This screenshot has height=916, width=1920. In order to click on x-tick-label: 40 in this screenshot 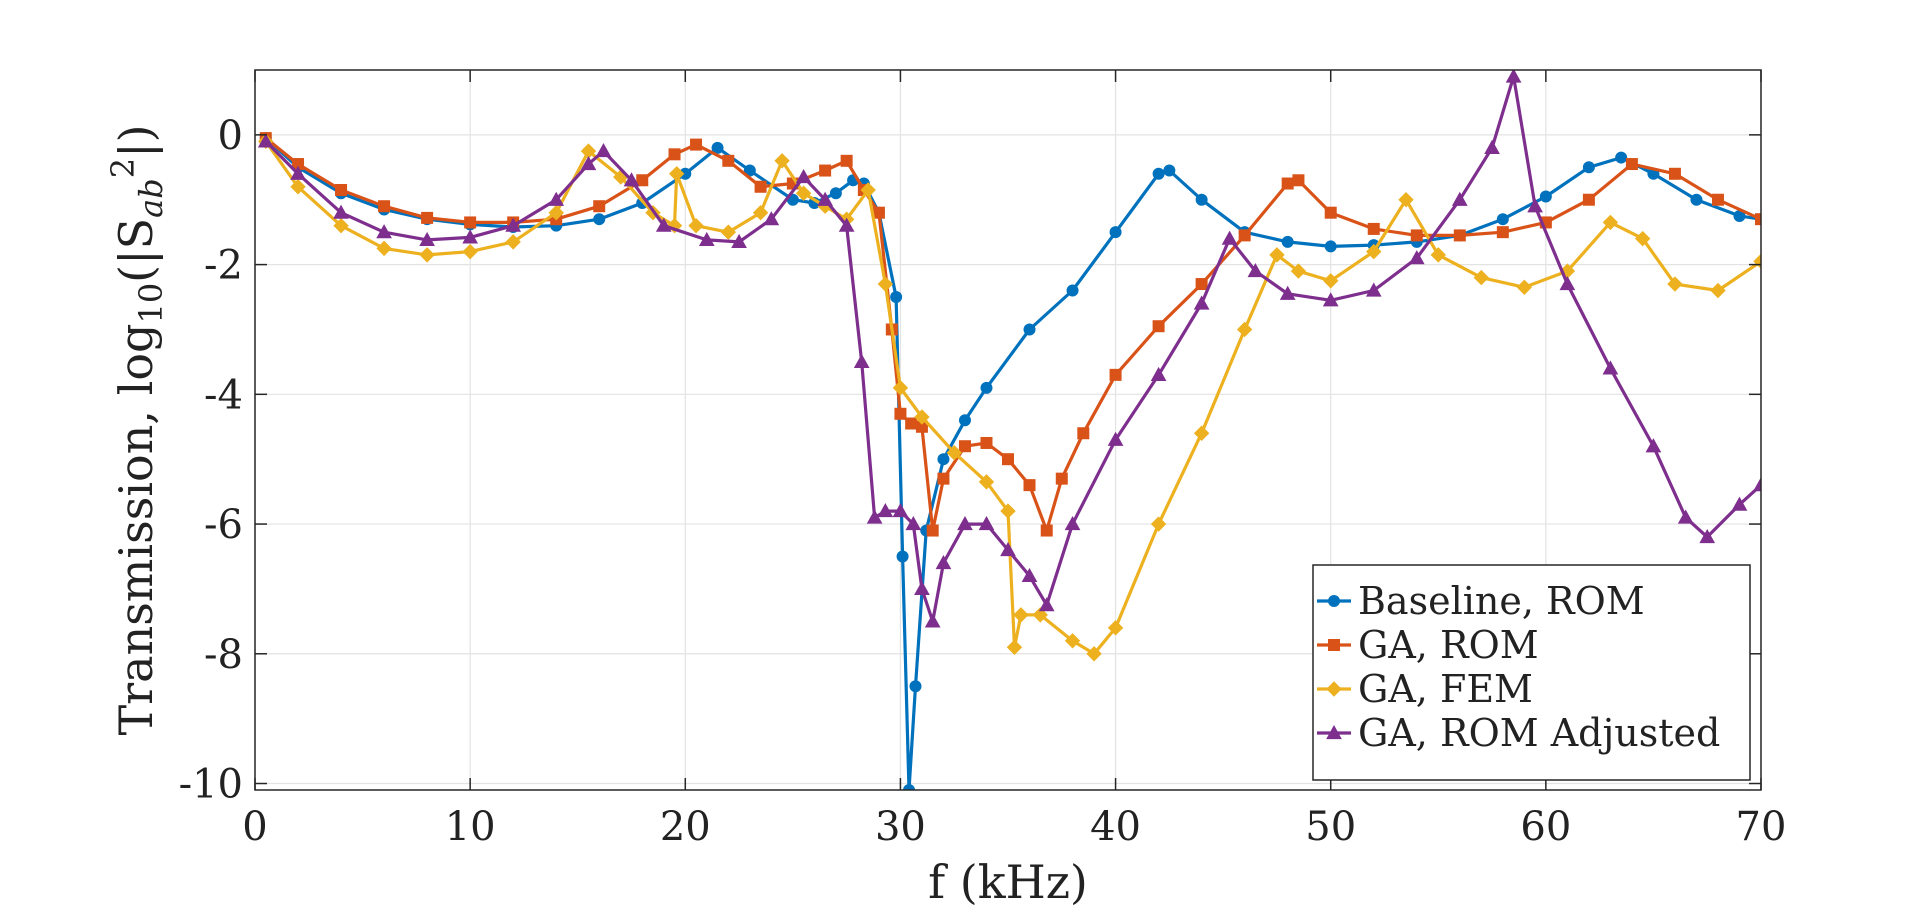, I will do `click(1115, 827)`.